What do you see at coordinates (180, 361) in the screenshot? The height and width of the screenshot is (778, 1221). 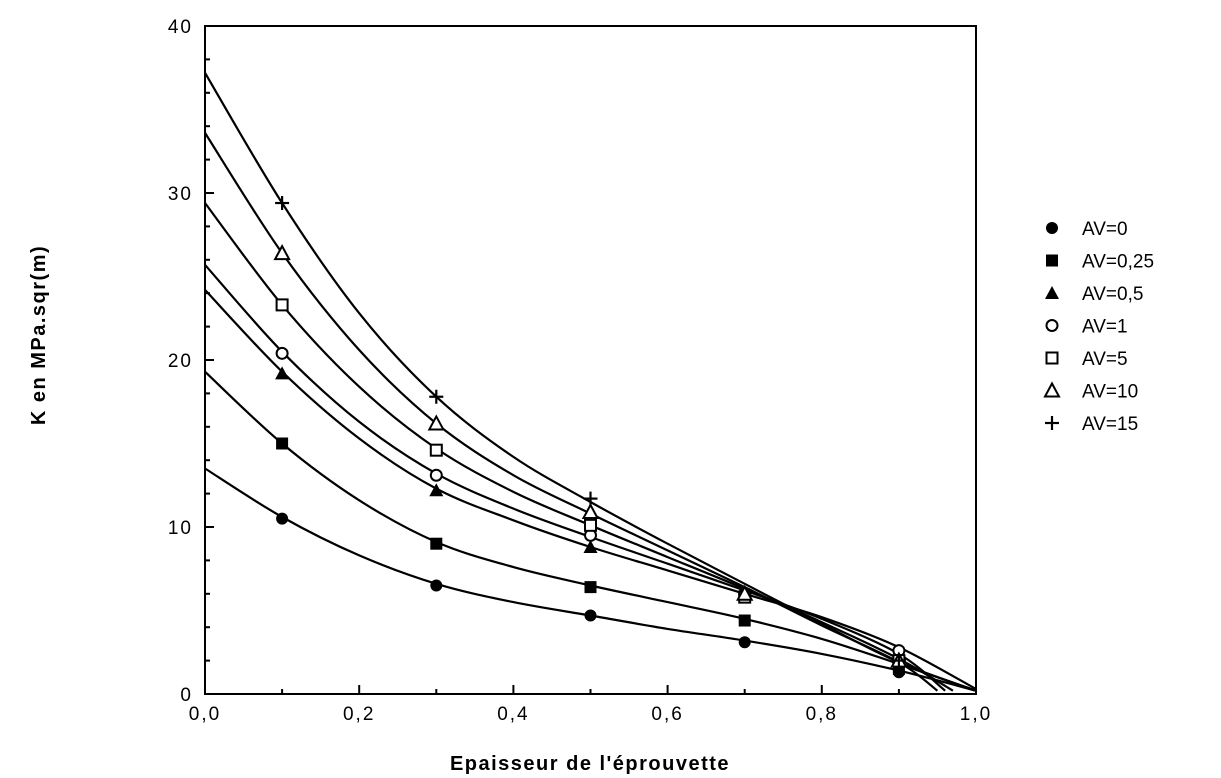 I see `y-tick-label: 20` at bounding box center [180, 361].